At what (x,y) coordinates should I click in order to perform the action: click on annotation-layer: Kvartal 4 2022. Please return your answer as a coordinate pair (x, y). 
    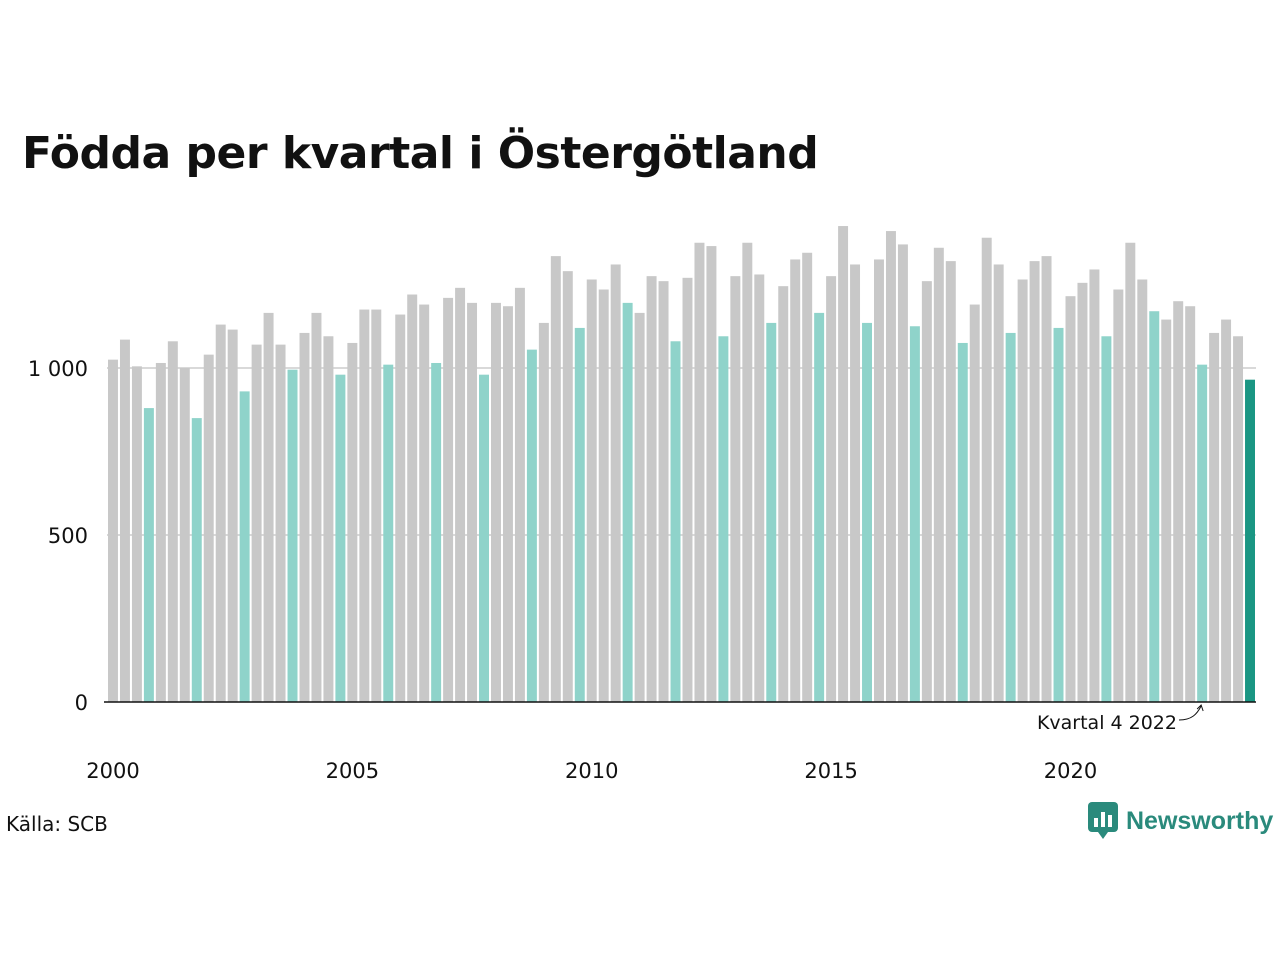
    Looking at the image, I should click on (1120, 719).